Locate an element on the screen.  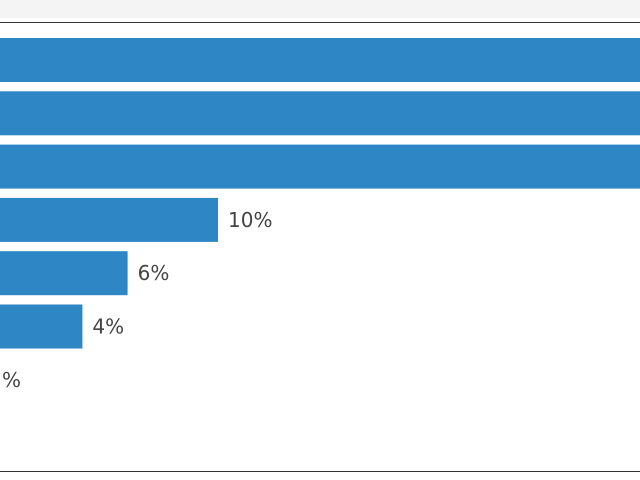
value-label-5: 4% is located at coordinates (108, 327).